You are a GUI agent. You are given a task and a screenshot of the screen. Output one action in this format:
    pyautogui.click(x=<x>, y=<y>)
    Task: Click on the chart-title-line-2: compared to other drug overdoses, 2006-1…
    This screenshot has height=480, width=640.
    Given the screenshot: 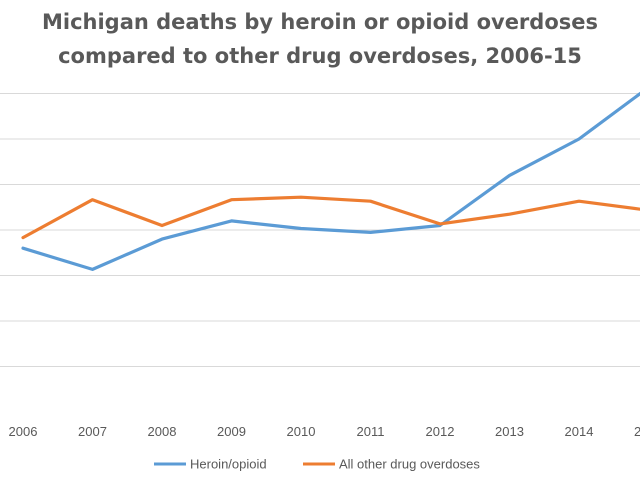 What is the action you would take?
    pyautogui.click(x=320, y=56)
    